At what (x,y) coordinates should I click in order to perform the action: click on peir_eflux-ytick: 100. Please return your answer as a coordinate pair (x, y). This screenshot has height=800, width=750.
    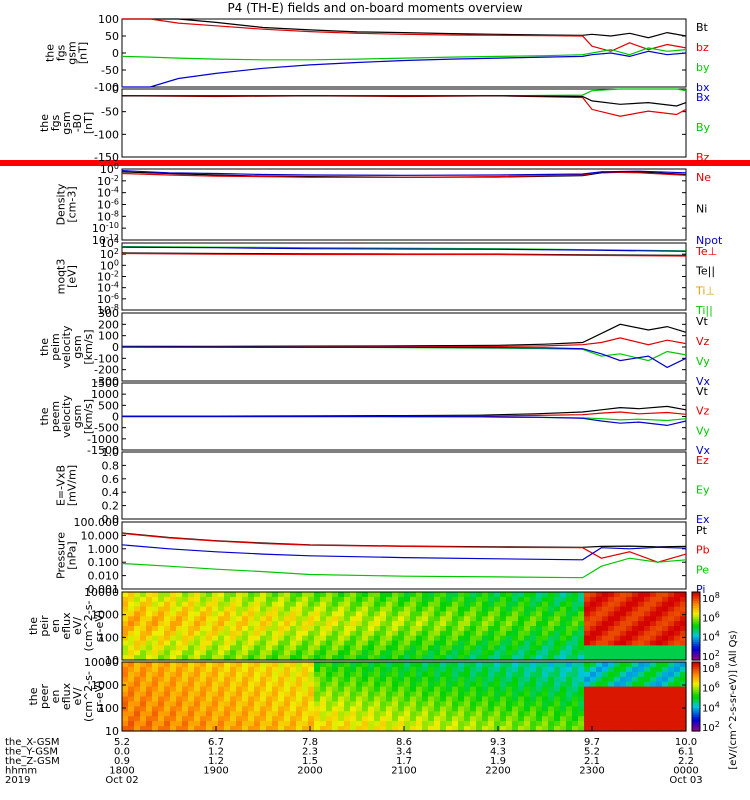
    Looking at the image, I should click on (108, 637).